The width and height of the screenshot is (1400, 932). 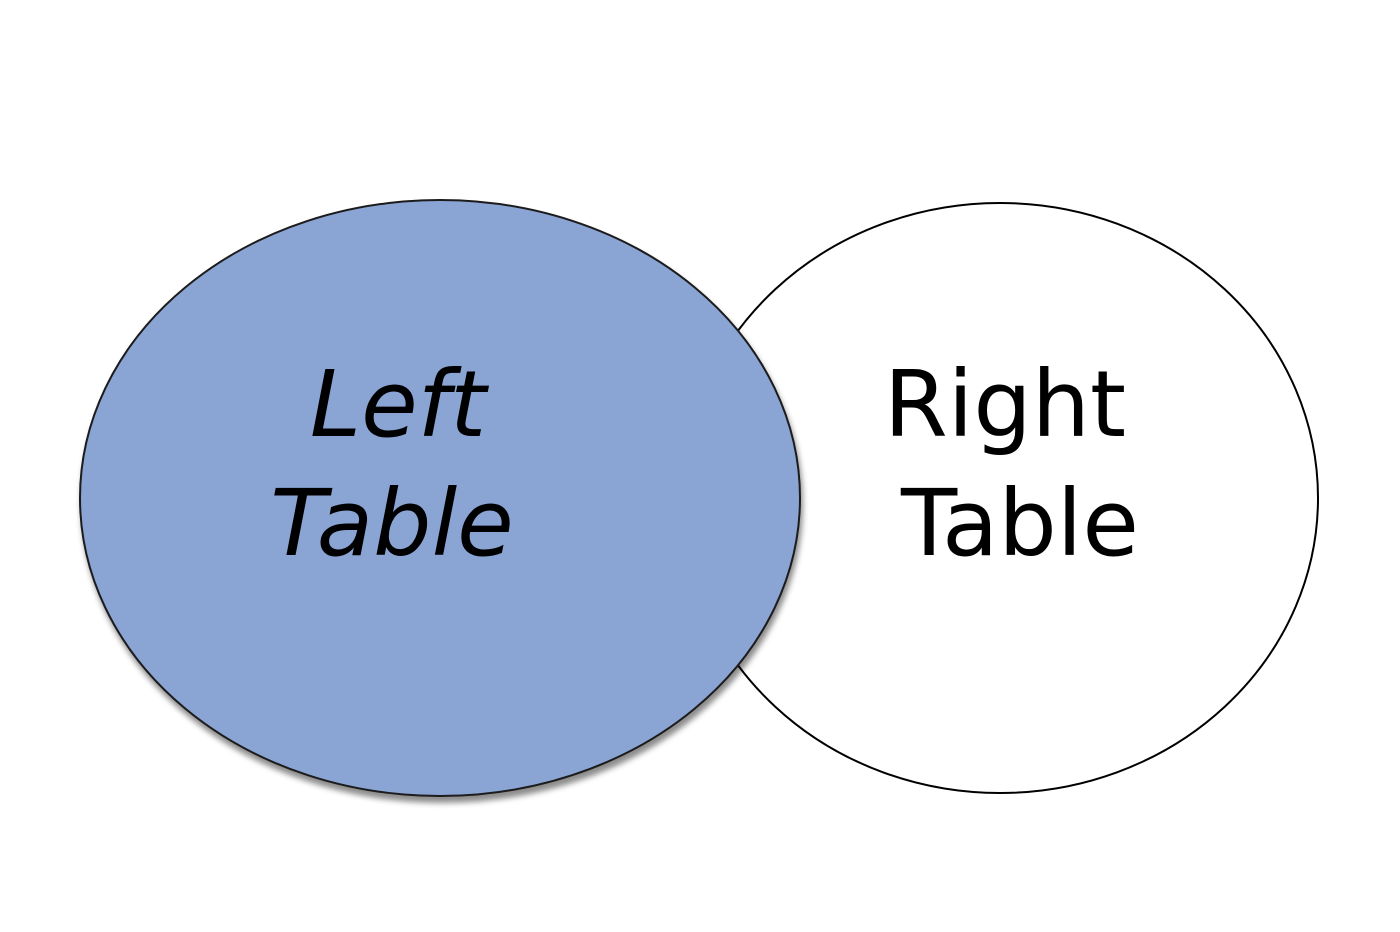 I want to click on right-table-label-line1: Right, so click(x=1005, y=404).